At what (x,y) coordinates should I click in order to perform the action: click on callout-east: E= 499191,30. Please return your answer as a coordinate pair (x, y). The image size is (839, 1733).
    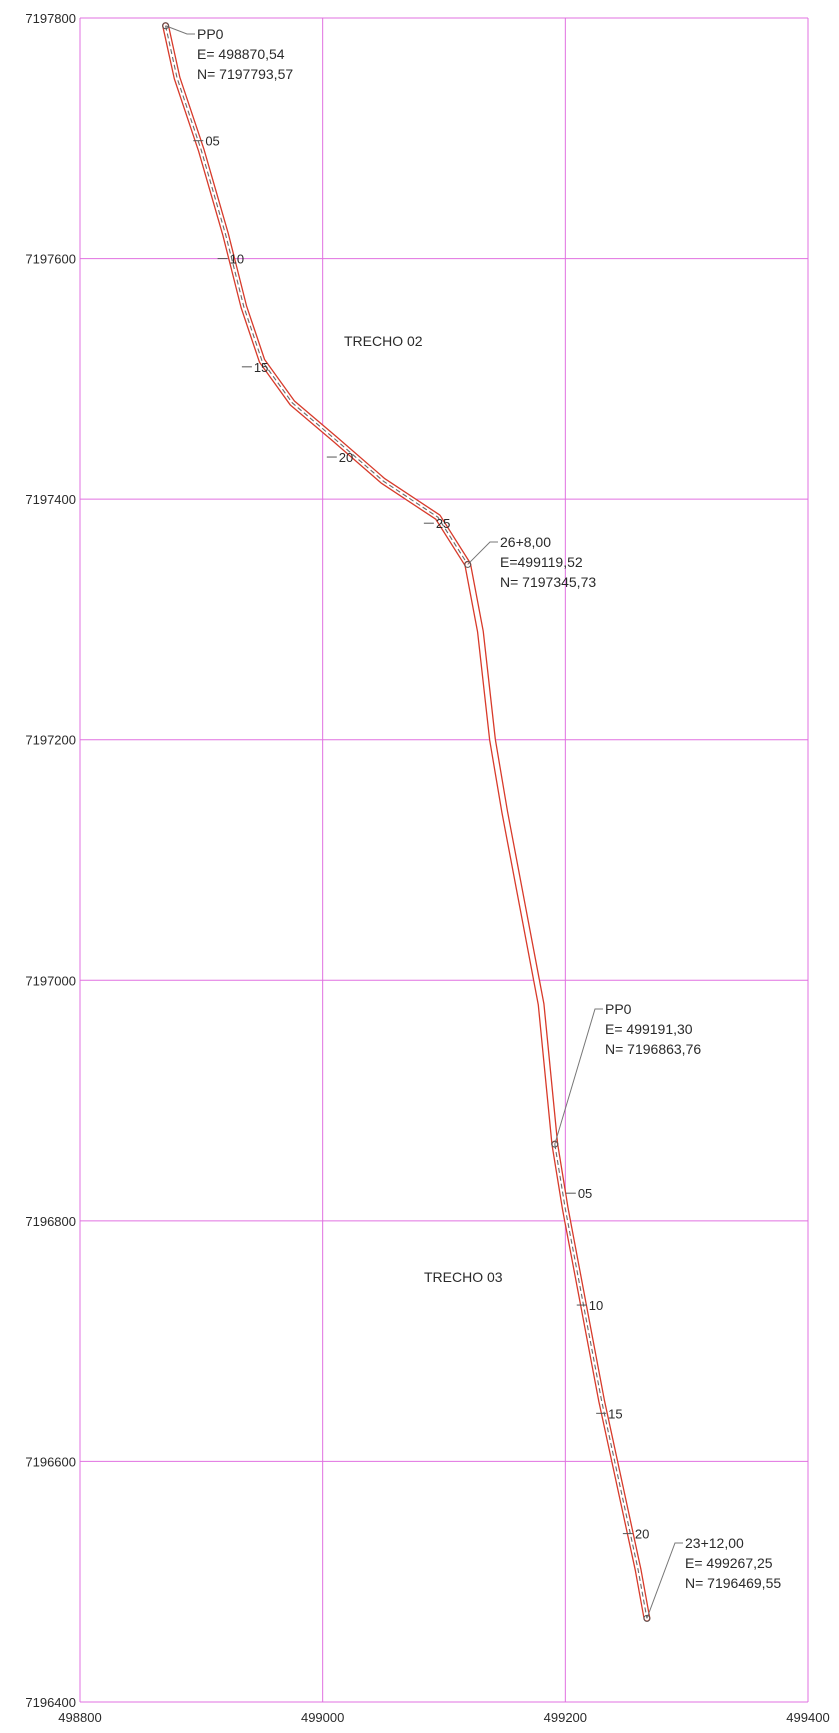
    Looking at the image, I should click on (649, 1029).